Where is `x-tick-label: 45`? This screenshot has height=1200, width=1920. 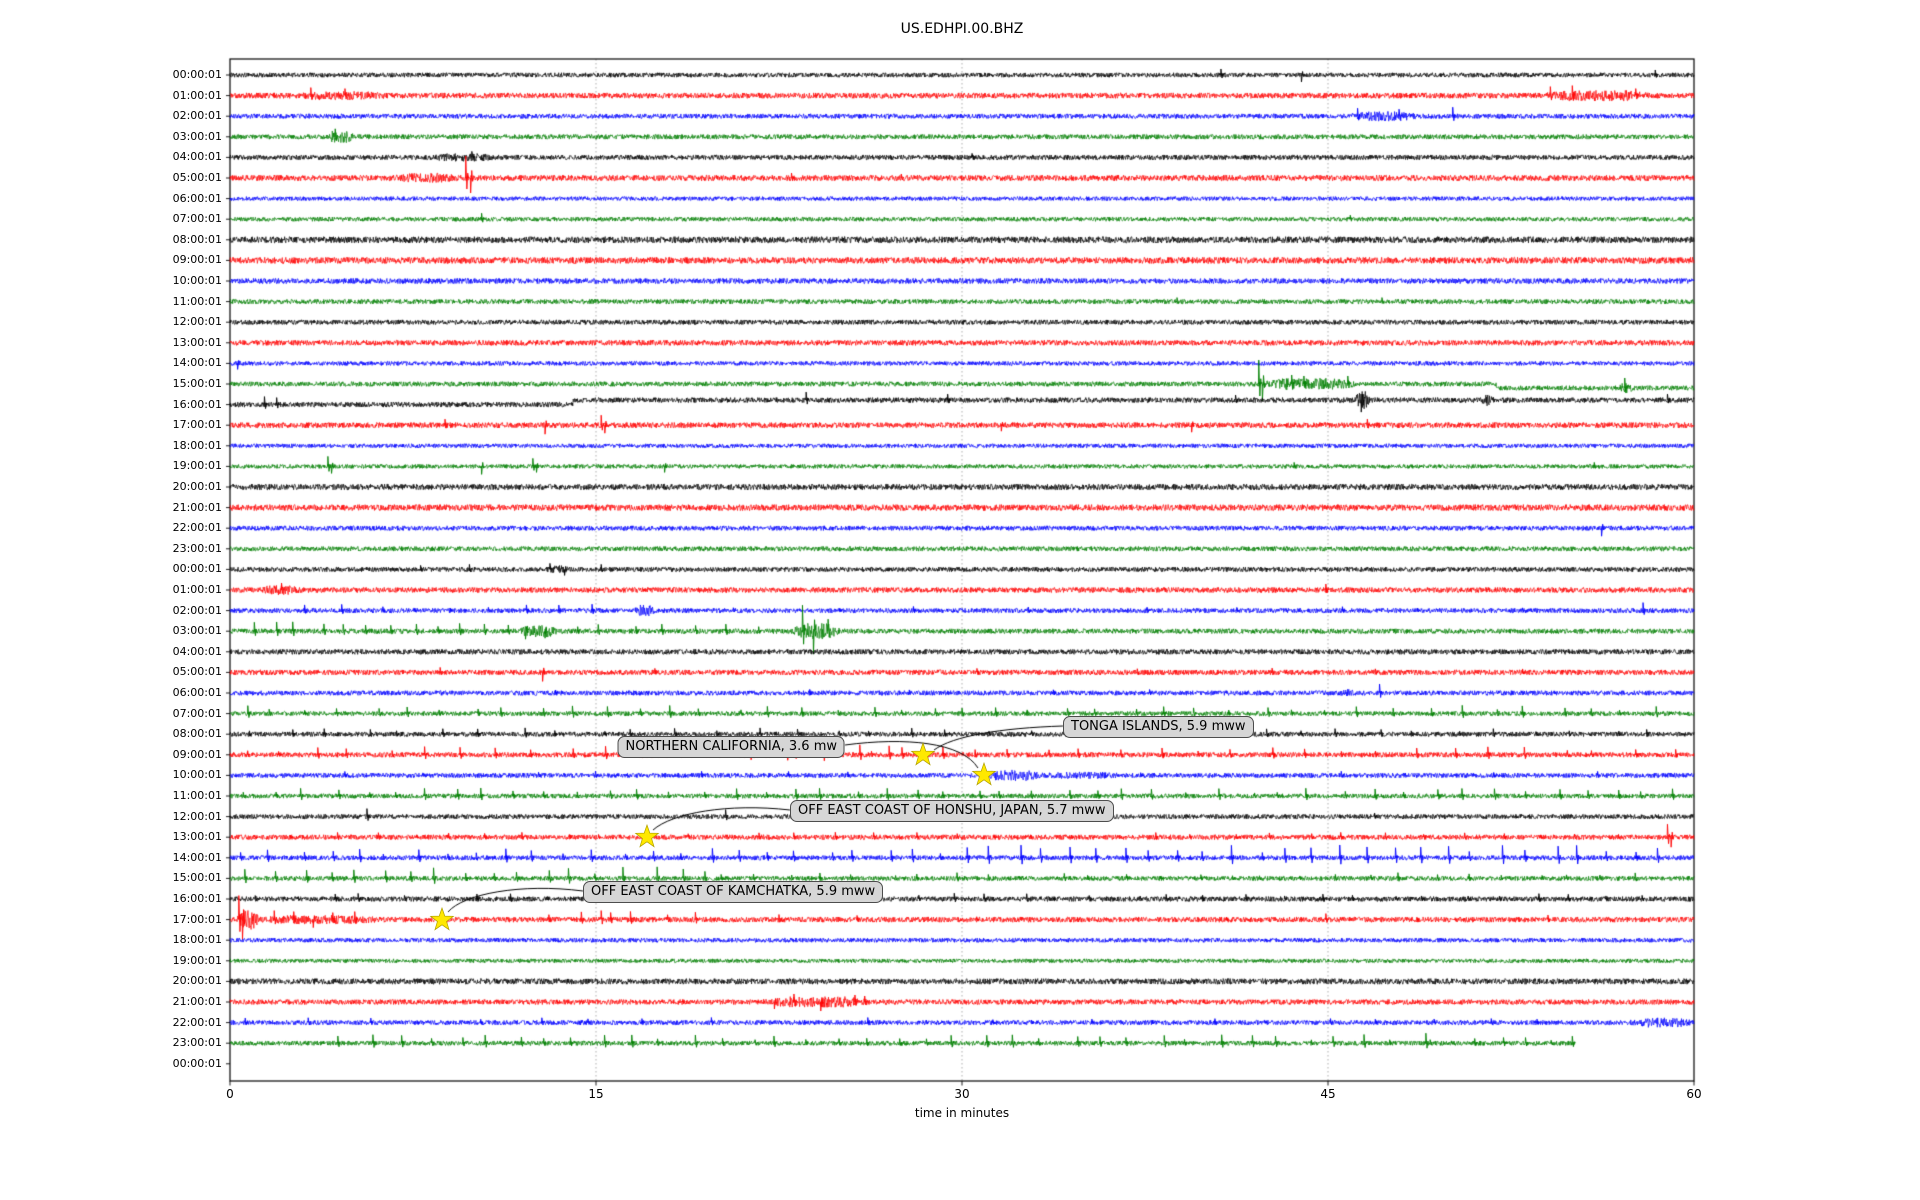
x-tick-label: 45 is located at coordinates (1328, 1094).